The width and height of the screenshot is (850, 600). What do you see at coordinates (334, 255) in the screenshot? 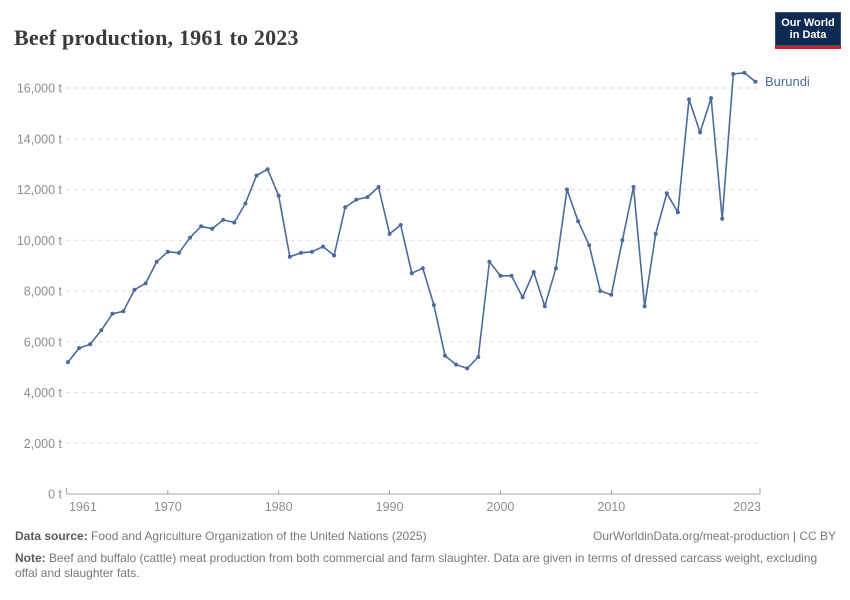
I see `data-point-1985` at bounding box center [334, 255].